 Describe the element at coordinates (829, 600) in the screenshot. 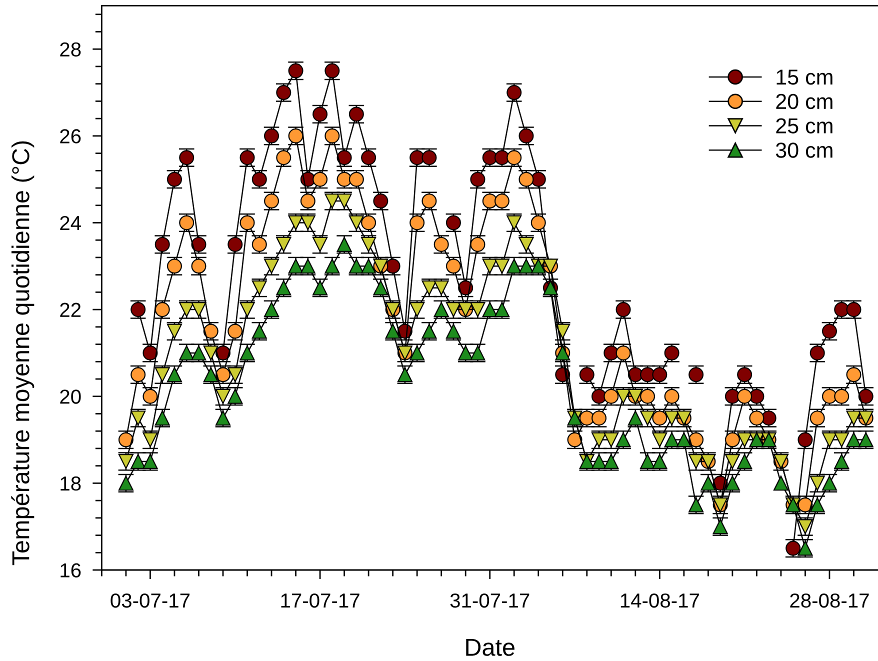

I see `x-tick-label: 28-08-17` at that location.